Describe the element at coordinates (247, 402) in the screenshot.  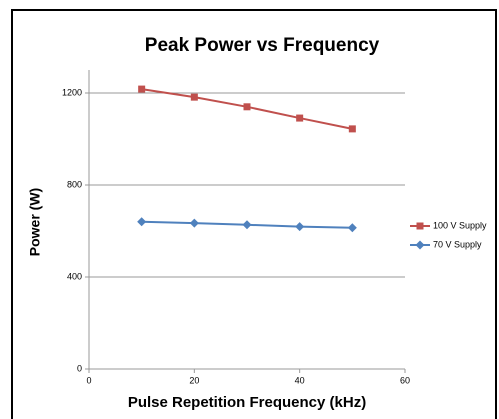
I see `x-axis-label: Pulse Repetition Frequency (kHz)` at that location.